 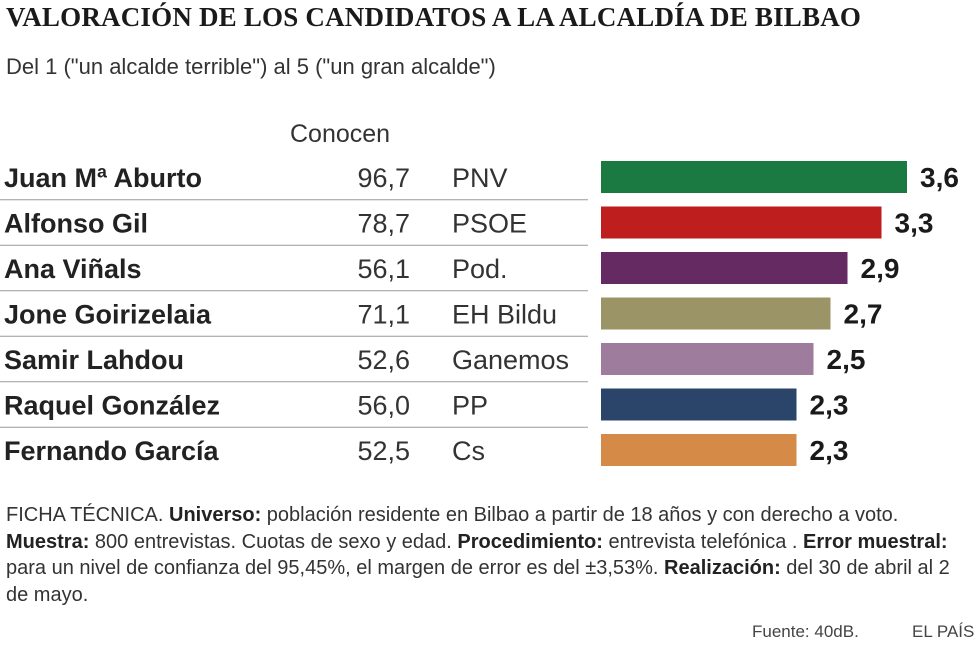 What do you see at coordinates (939, 177) in the screenshot?
I see `rating-value-label: 3,6` at bounding box center [939, 177].